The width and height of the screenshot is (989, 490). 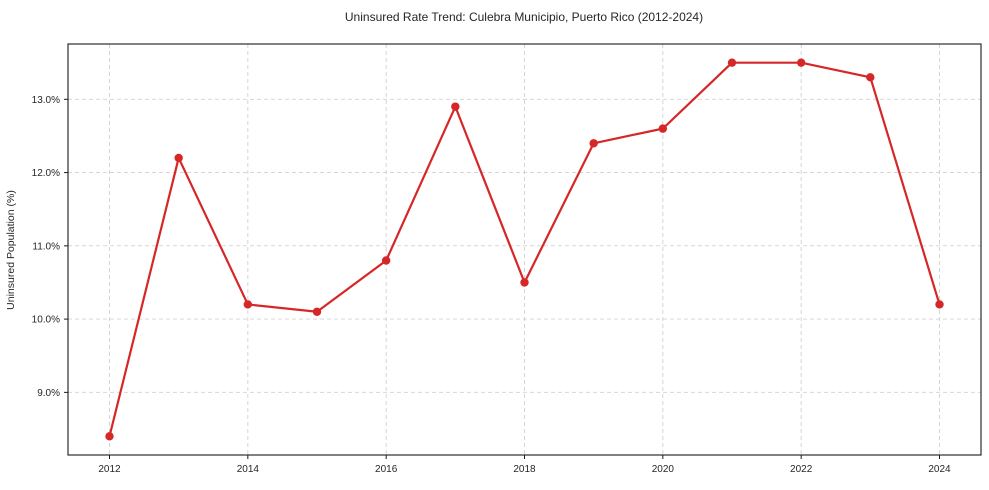 I want to click on x-tick-labels: 2012 2014 2016 2018 2020 2022 2024, so click(x=524, y=469).